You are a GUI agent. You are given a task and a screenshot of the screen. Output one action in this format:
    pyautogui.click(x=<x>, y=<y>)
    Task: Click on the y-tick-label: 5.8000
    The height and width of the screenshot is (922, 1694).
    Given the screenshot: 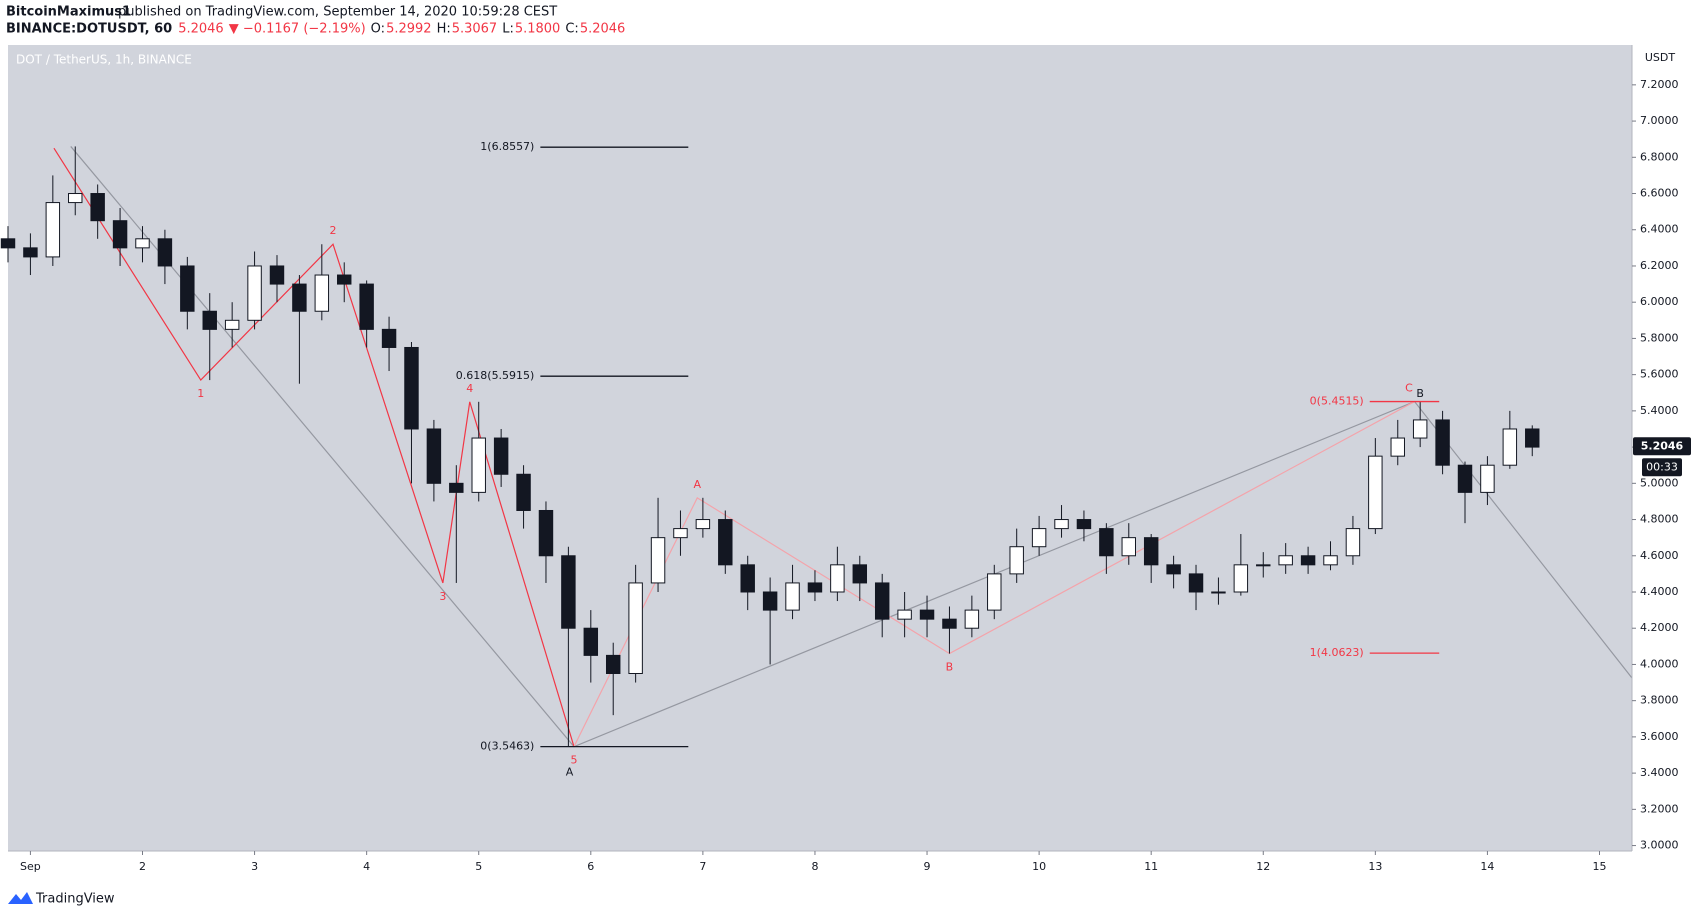 What is the action you would take?
    pyautogui.click(x=1659, y=337)
    